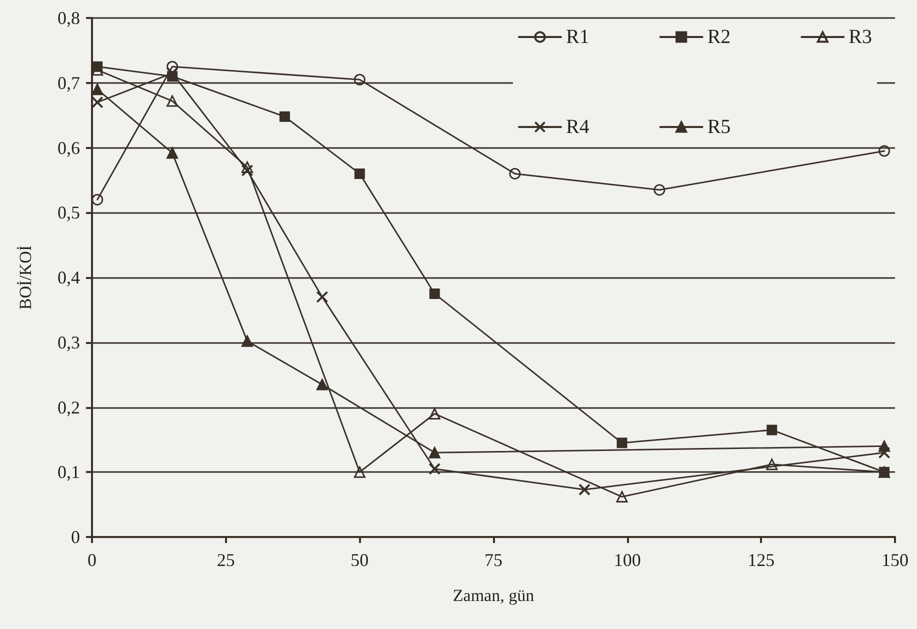 This screenshot has height=629, width=917. I want to click on y-tick-label: 0,6, so click(69, 148).